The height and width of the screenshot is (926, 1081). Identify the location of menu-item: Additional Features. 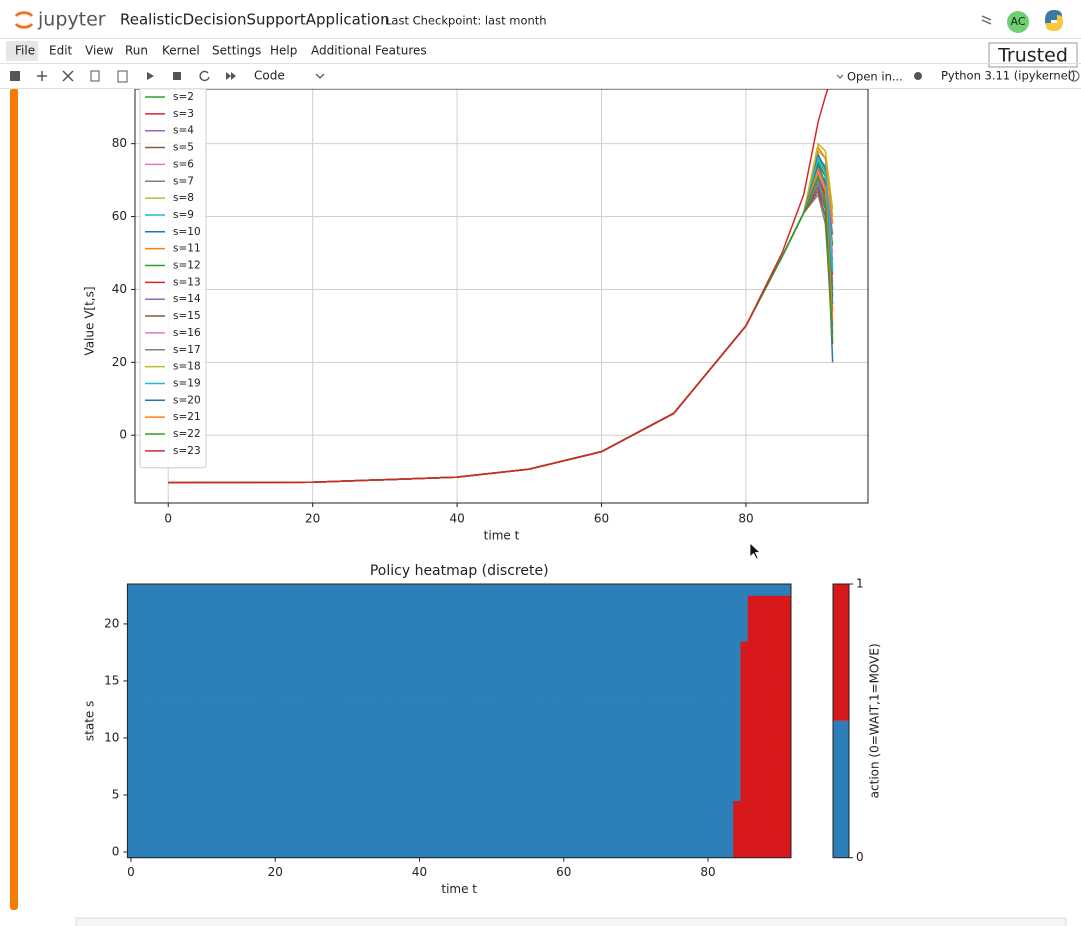
(369, 51).